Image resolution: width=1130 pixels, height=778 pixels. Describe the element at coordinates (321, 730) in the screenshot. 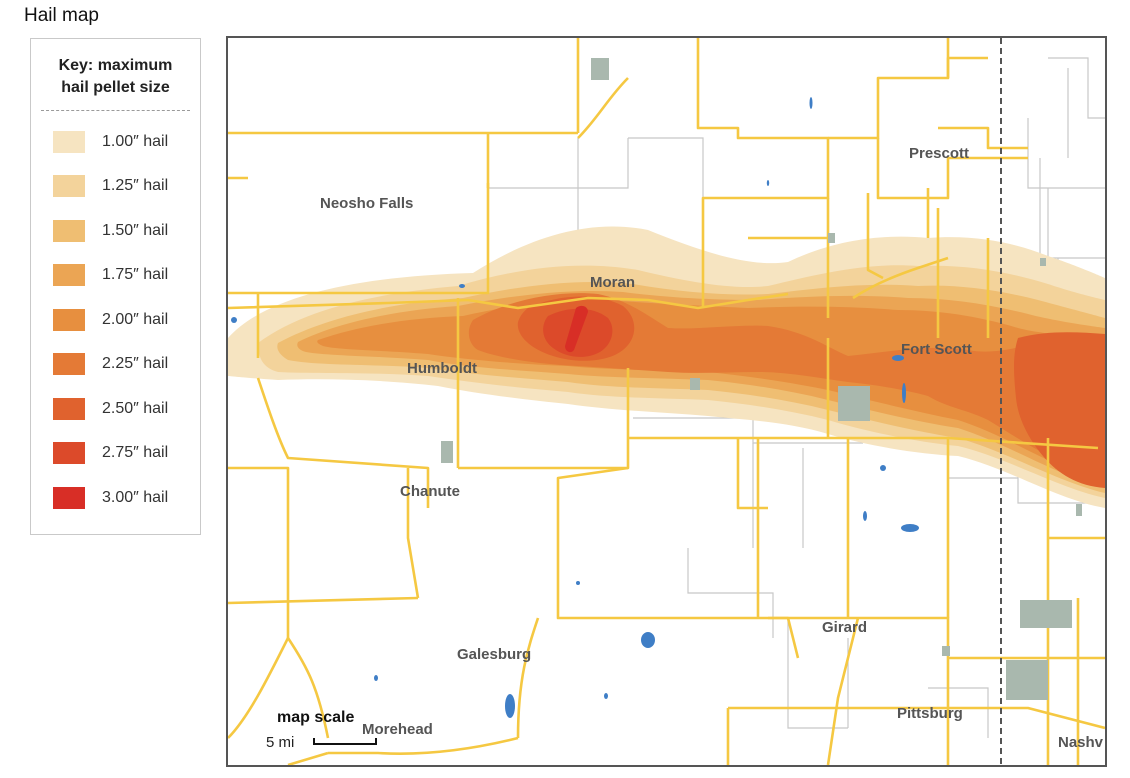

I see `map-scale: map scale 5 mi` at that location.